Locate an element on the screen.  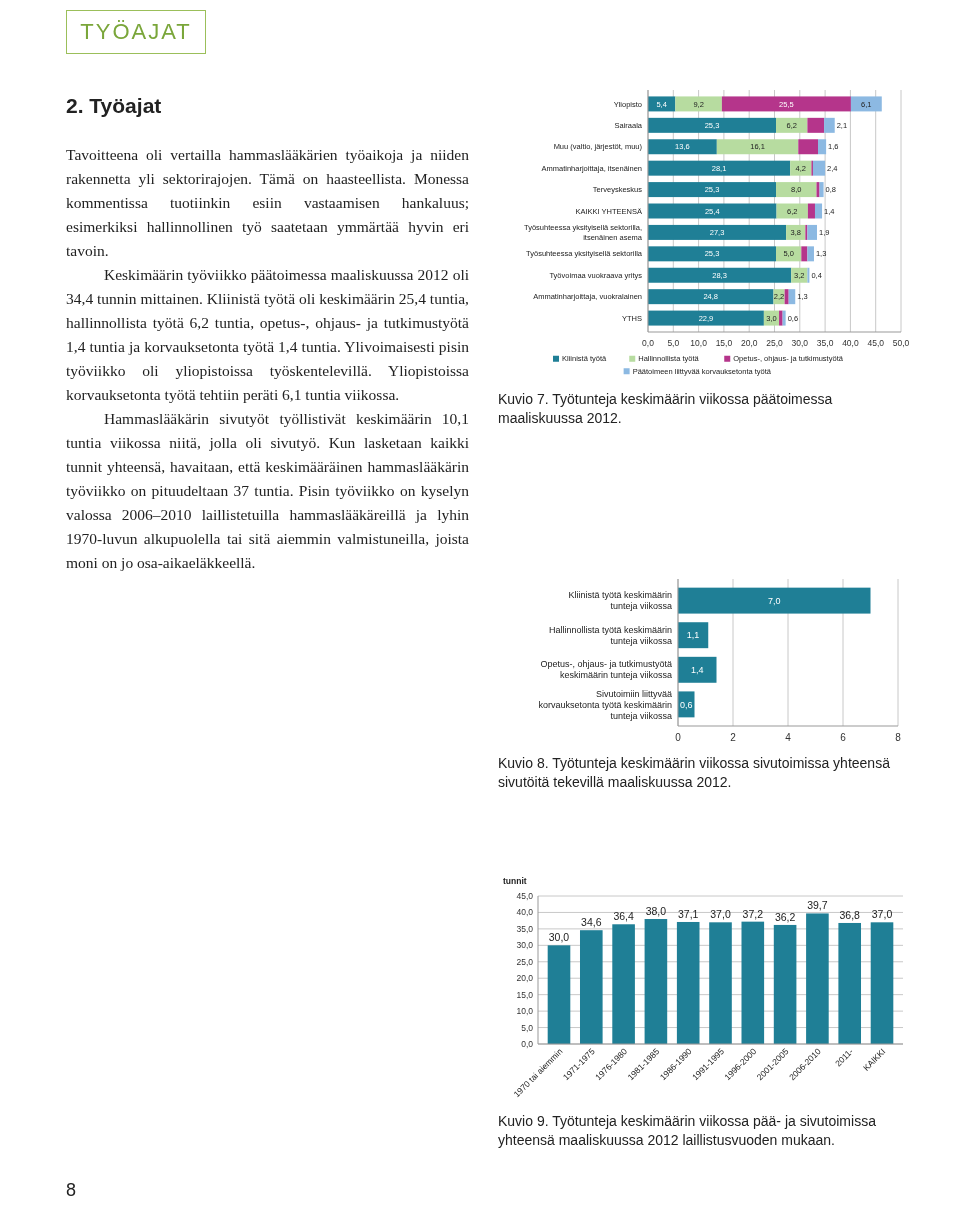
y-tick-label: 35,0 is located at coordinates (525, 928).